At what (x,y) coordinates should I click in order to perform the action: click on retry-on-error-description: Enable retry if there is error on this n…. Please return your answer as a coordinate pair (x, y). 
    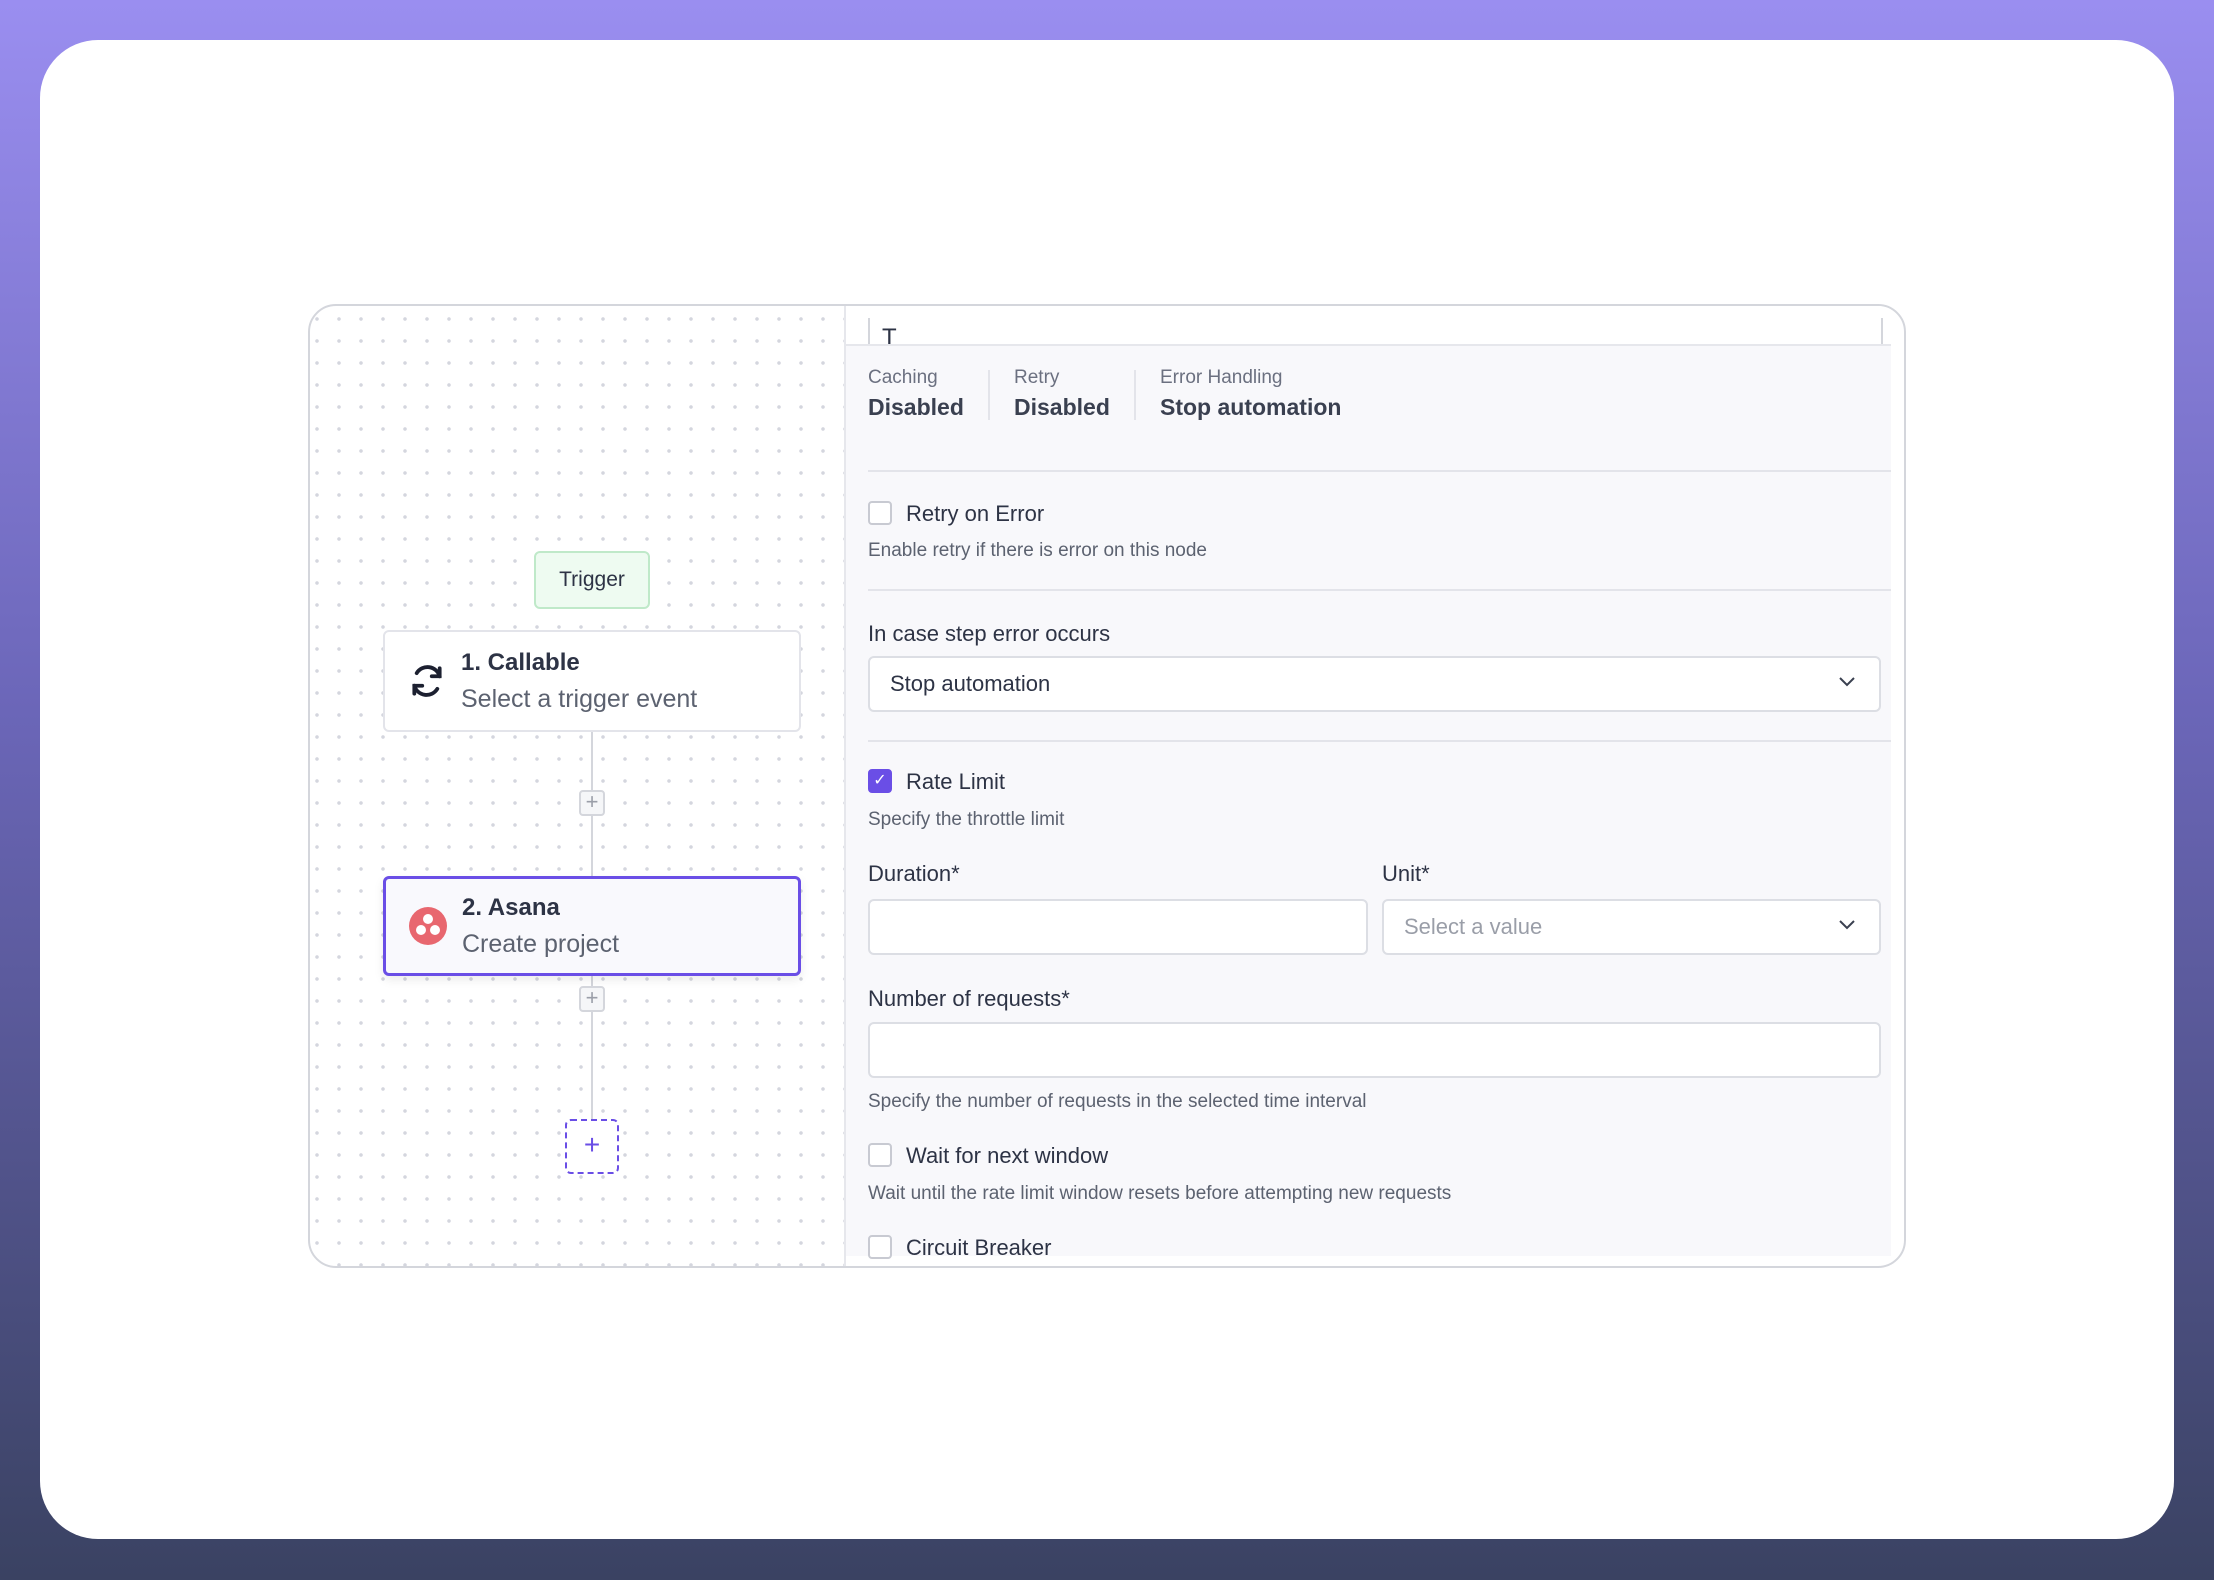
    Looking at the image, I should click on (1038, 550).